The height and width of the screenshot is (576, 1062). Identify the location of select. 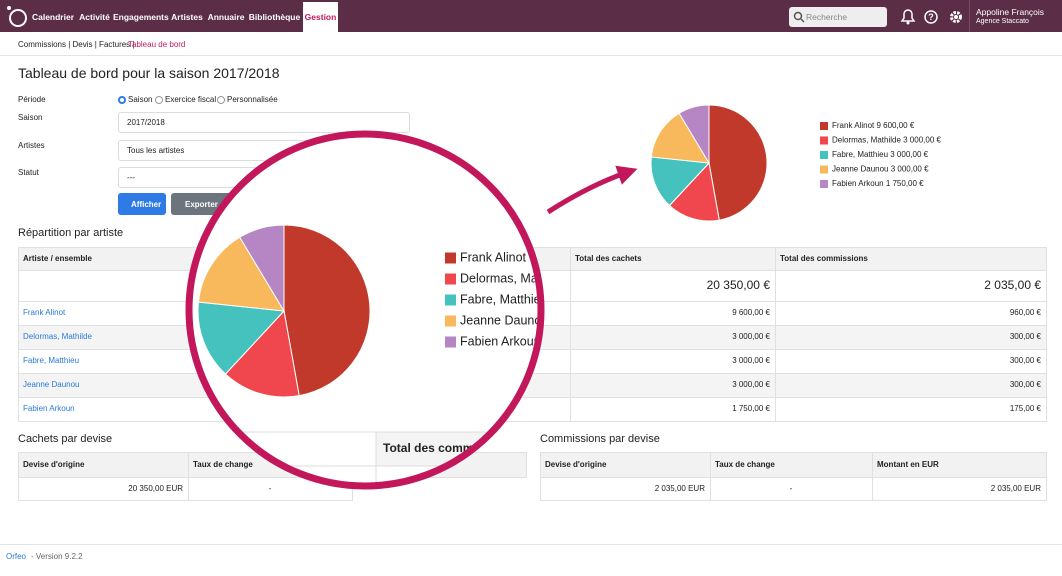
(264, 122).